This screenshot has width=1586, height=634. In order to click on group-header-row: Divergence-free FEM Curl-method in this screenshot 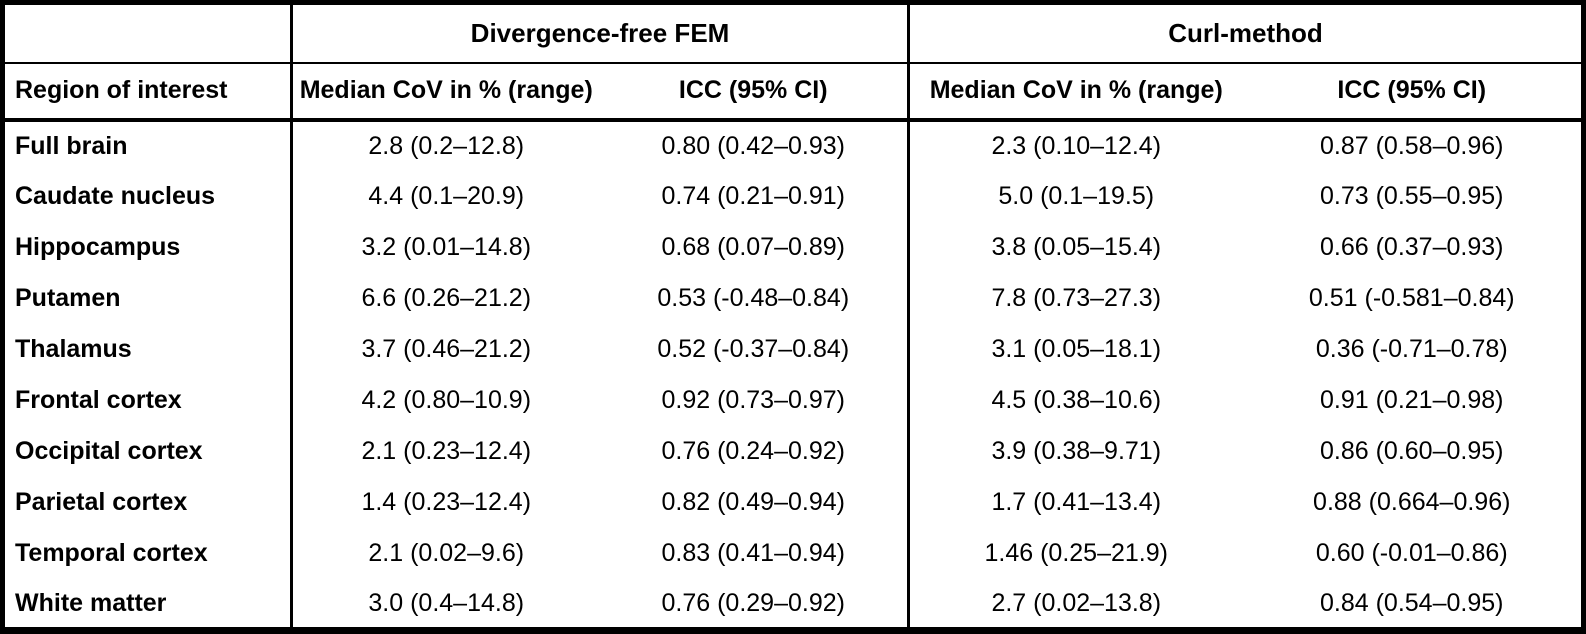, I will do `click(793, 33)`.